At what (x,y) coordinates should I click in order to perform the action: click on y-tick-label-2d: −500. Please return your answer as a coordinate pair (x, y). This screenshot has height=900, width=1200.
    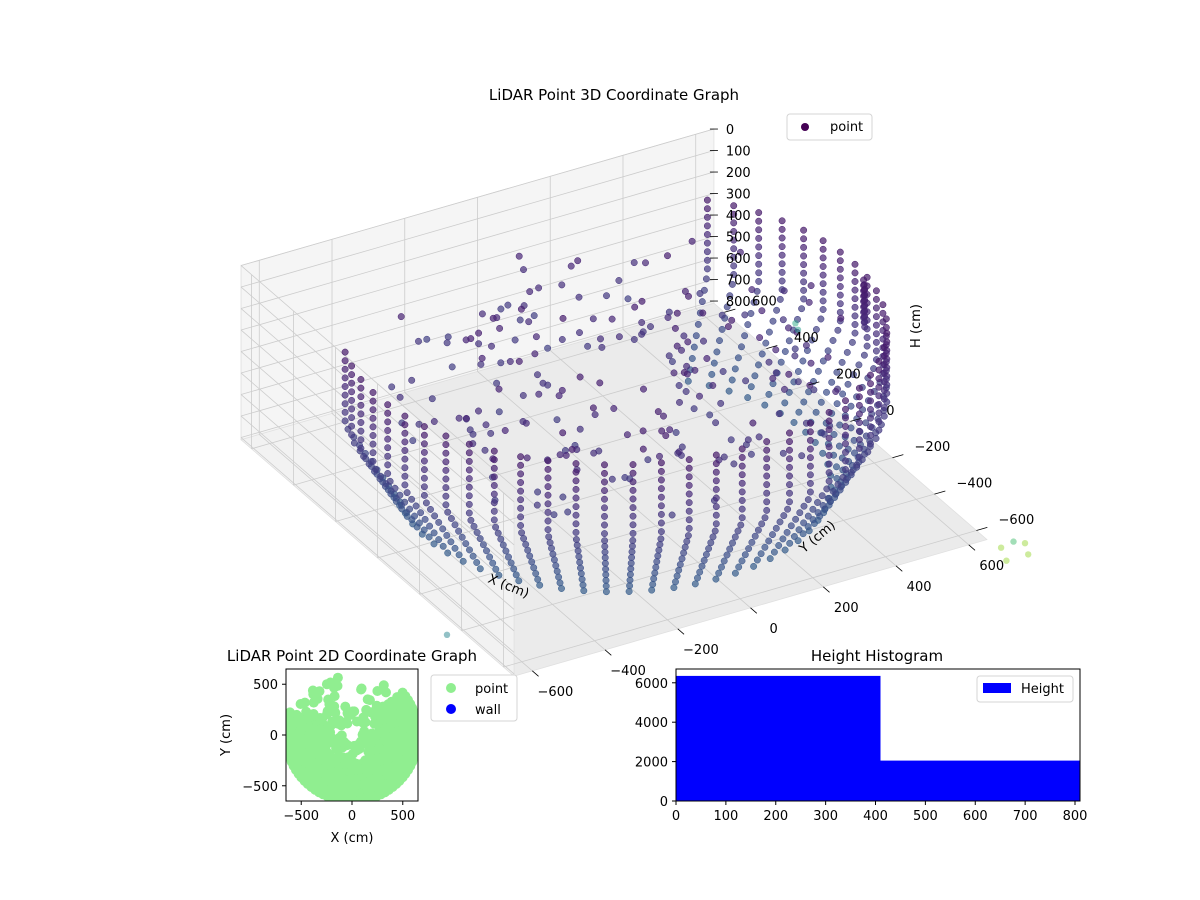
    Looking at the image, I should click on (260, 787).